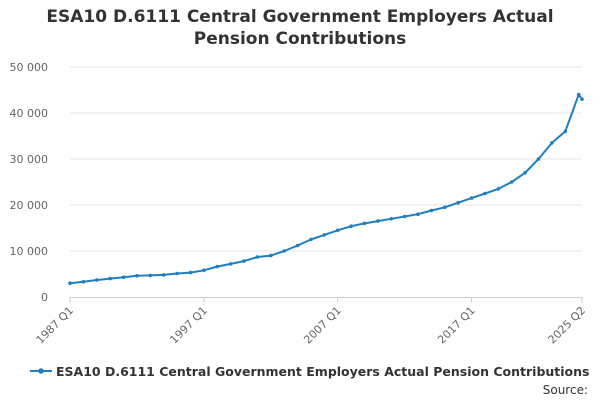 This screenshot has width=600, height=400. Describe the element at coordinates (188, 325) in the screenshot. I see `x-tick-label: 1997 Q1` at that location.